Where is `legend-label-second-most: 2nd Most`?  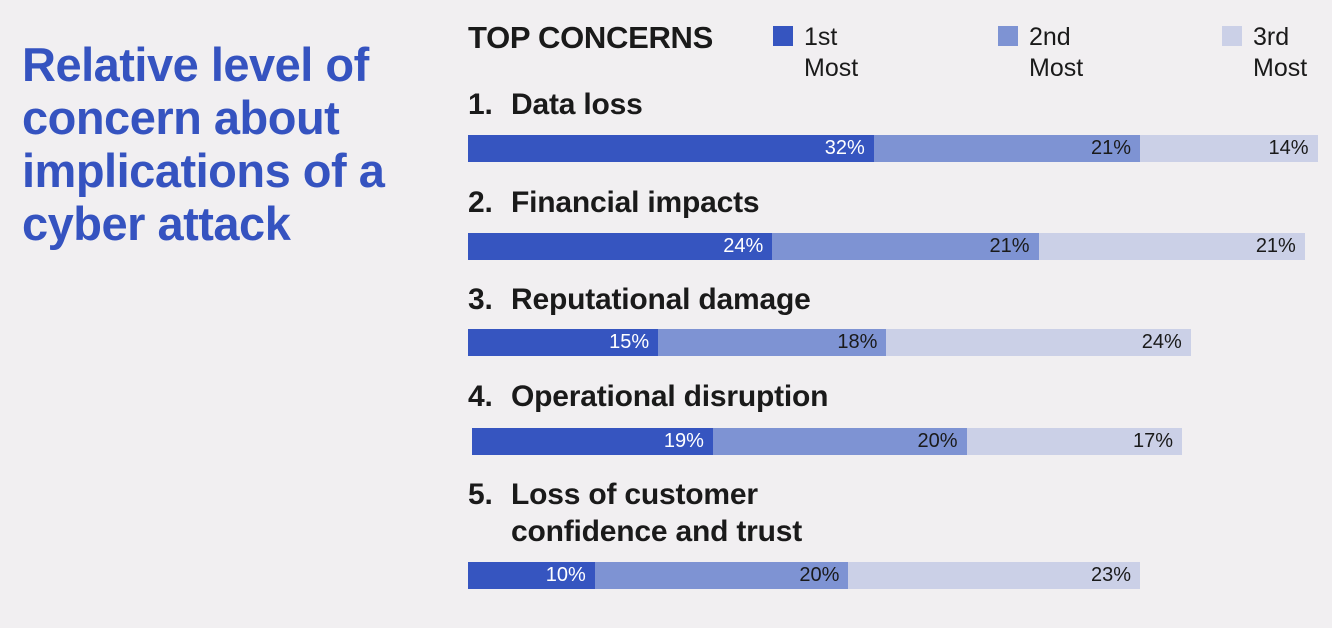 legend-label-second-most: 2nd Most is located at coordinates (1056, 52).